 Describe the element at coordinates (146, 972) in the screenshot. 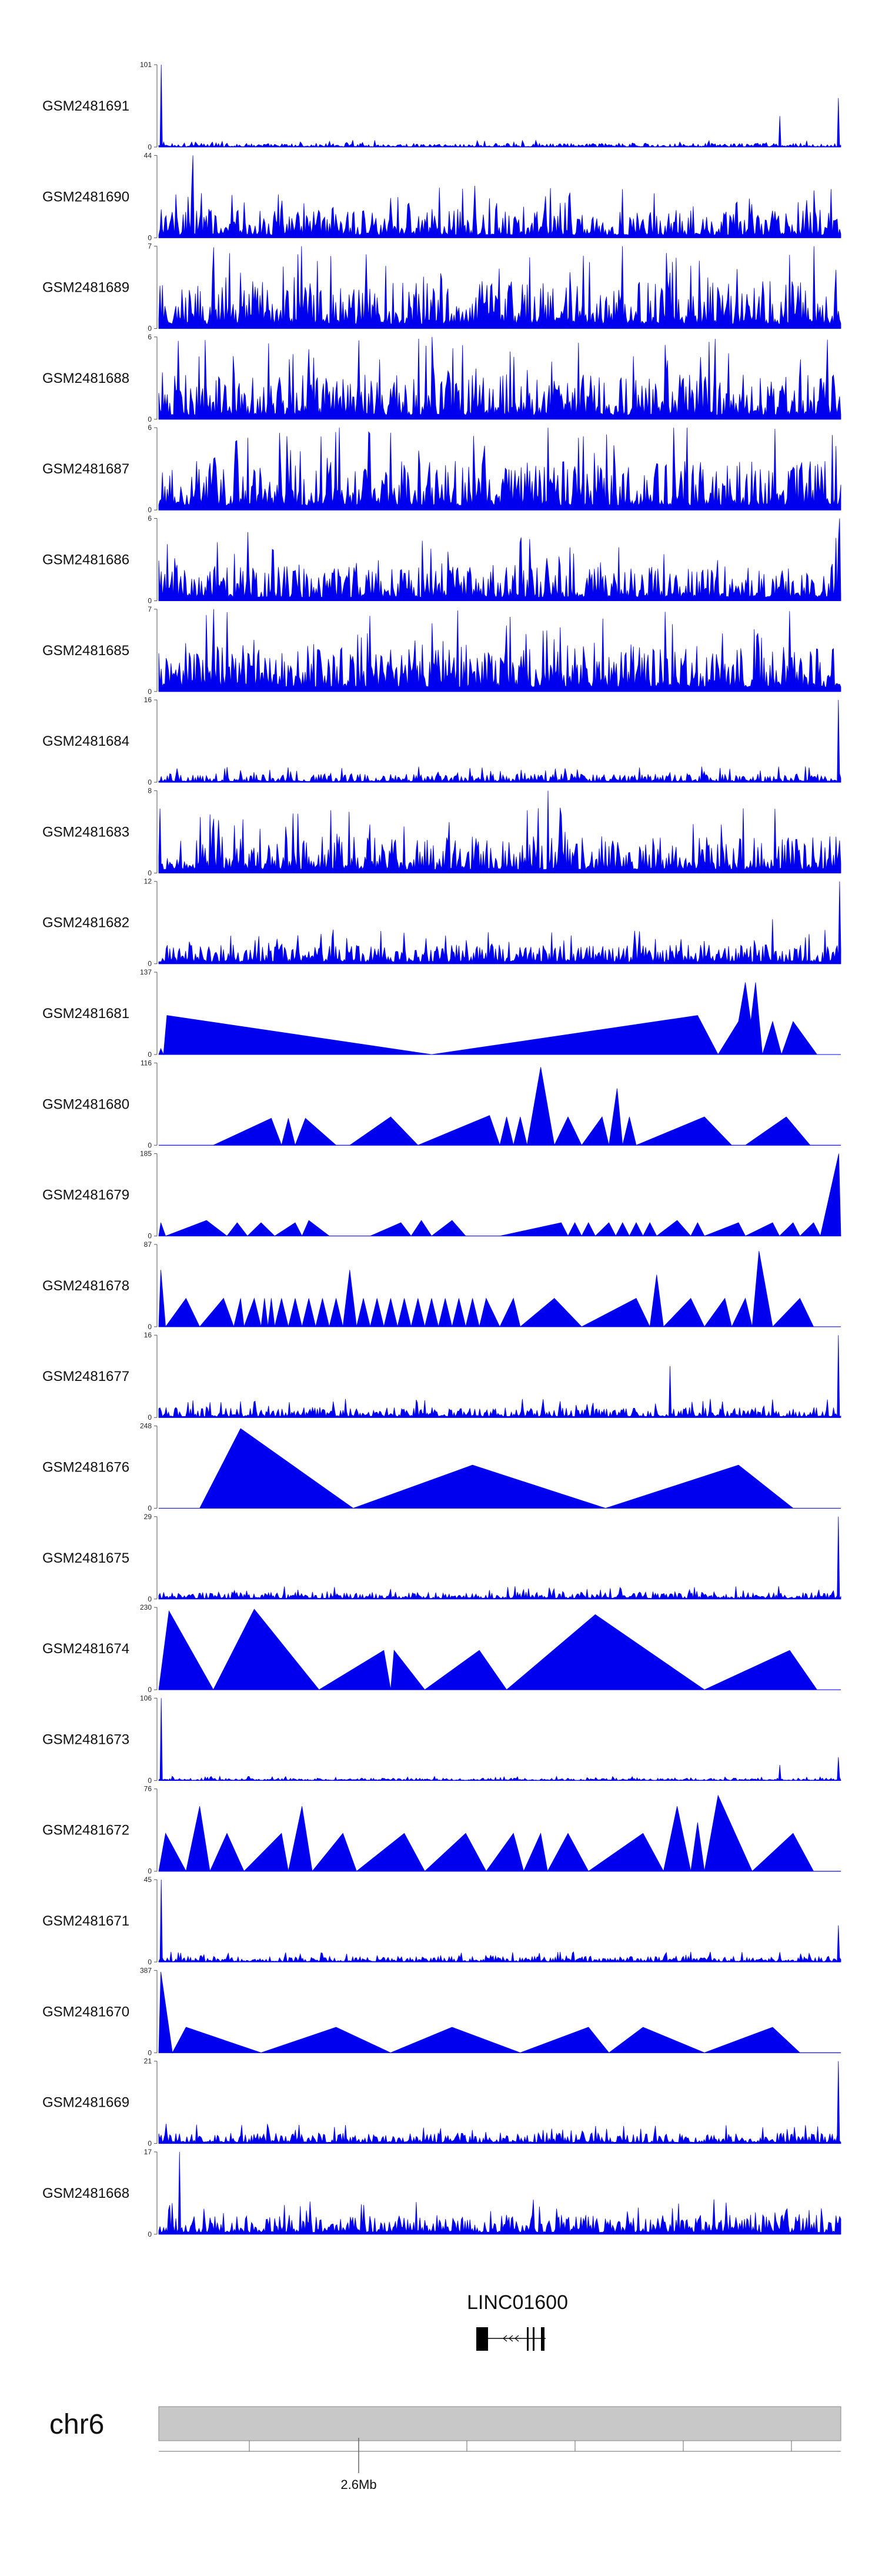

I see `y-tick-max-label: 137` at that location.